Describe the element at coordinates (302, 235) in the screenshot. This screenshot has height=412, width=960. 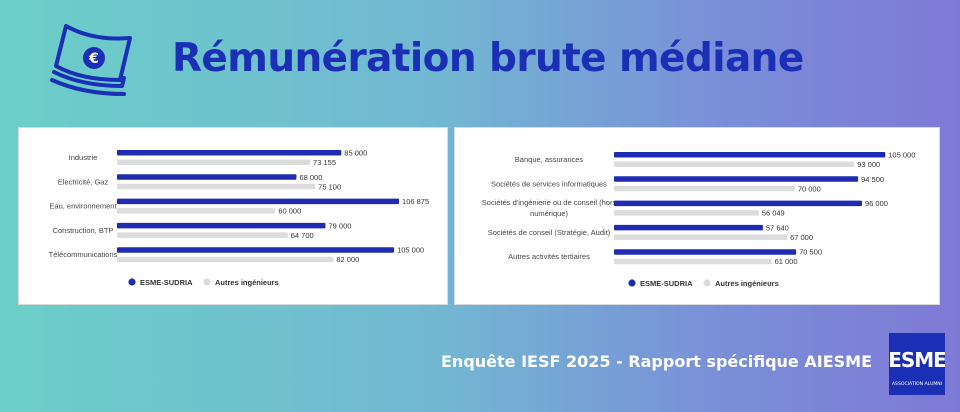
I see `data-label: 64 700` at that location.